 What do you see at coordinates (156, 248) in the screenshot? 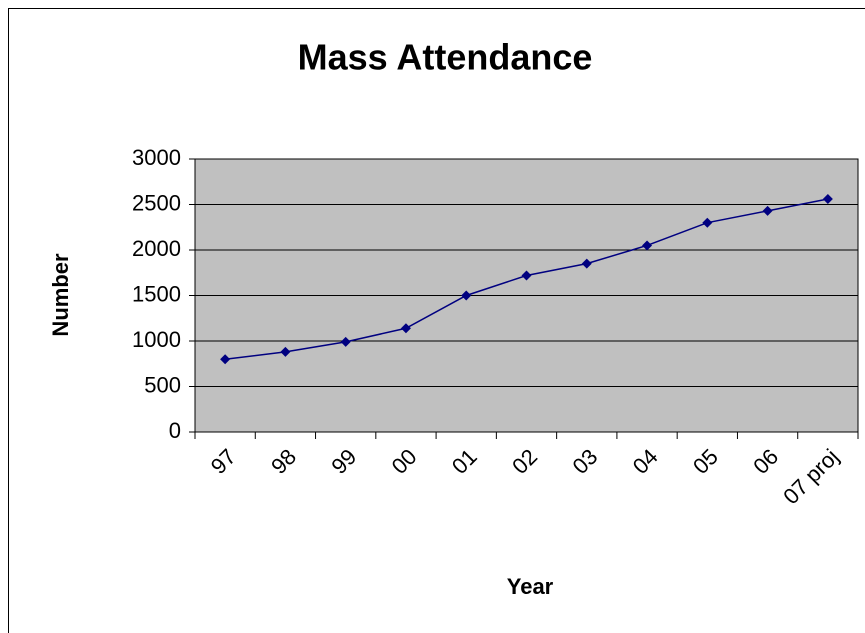
I see `y-tick-label: 2000` at bounding box center [156, 248].